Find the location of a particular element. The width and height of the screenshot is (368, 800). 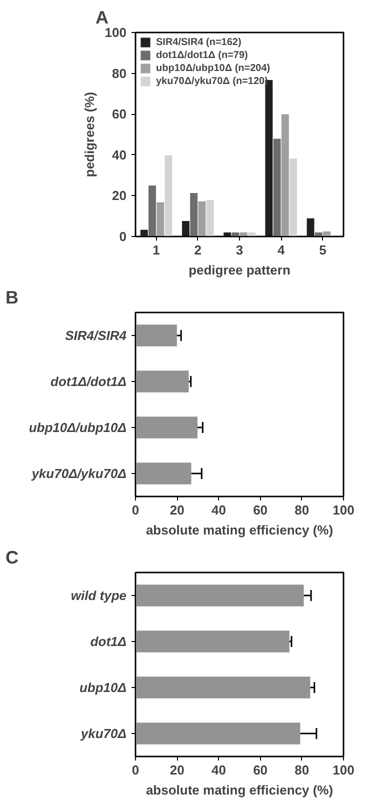

chart-title: B is located at coordinates (12, 298).